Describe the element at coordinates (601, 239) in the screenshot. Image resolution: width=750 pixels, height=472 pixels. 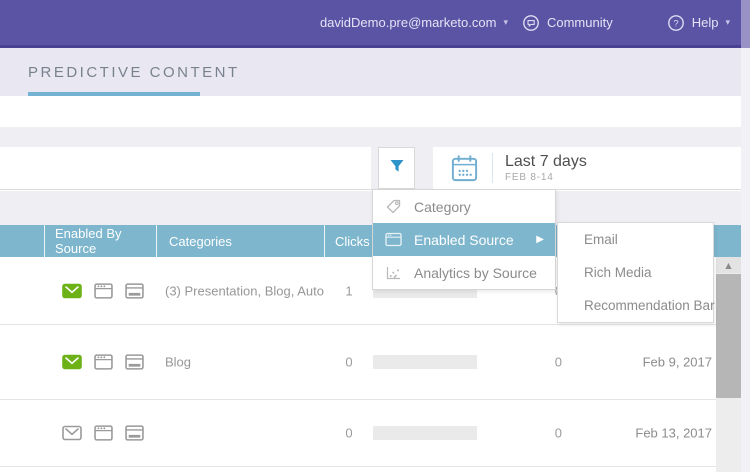
I see `submenu-item-email: Email` at that location.